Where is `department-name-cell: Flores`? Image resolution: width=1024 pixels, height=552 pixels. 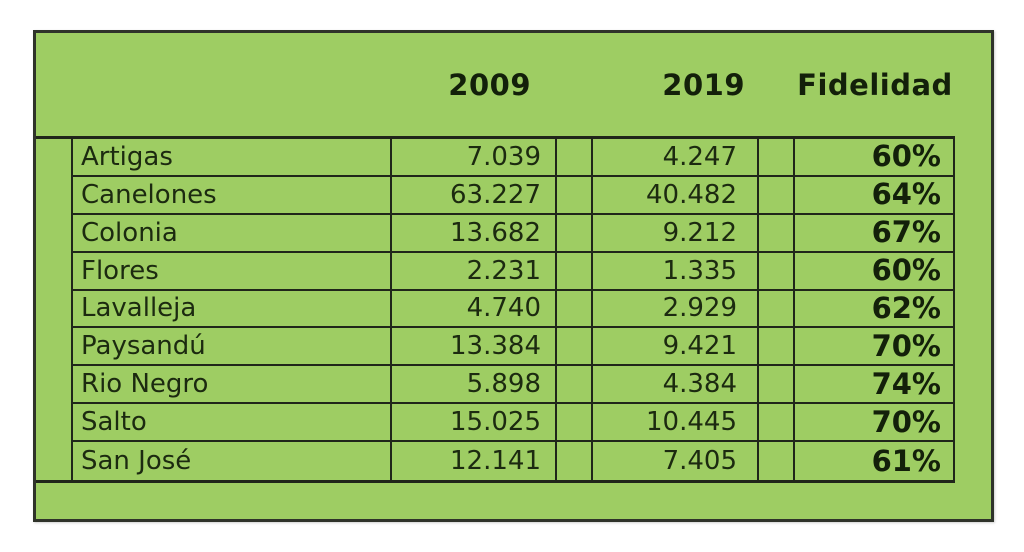 department-name-cell: Flores is located at coordinates (232, 271).